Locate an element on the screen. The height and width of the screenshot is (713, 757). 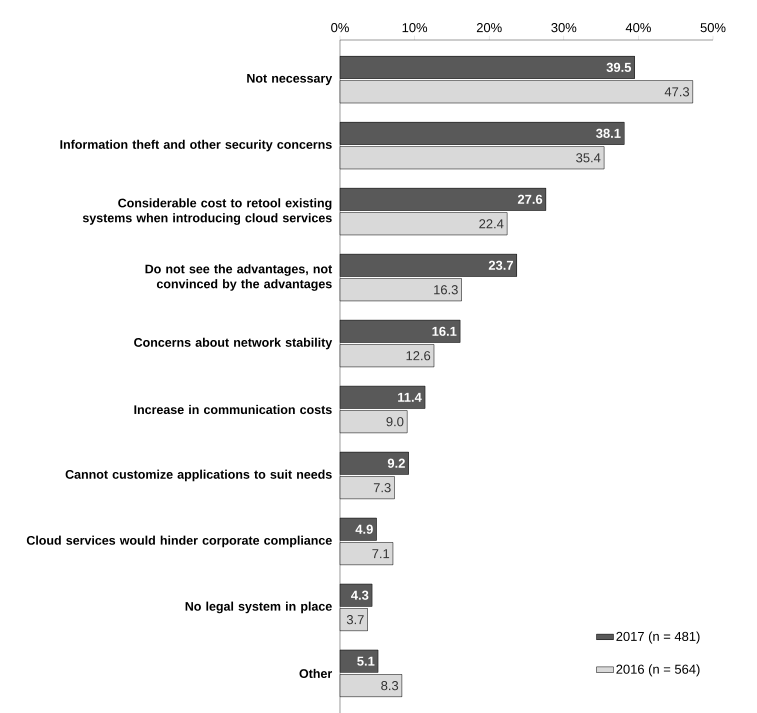
x-tick-label: 50% is located at coordinates (713, 27).